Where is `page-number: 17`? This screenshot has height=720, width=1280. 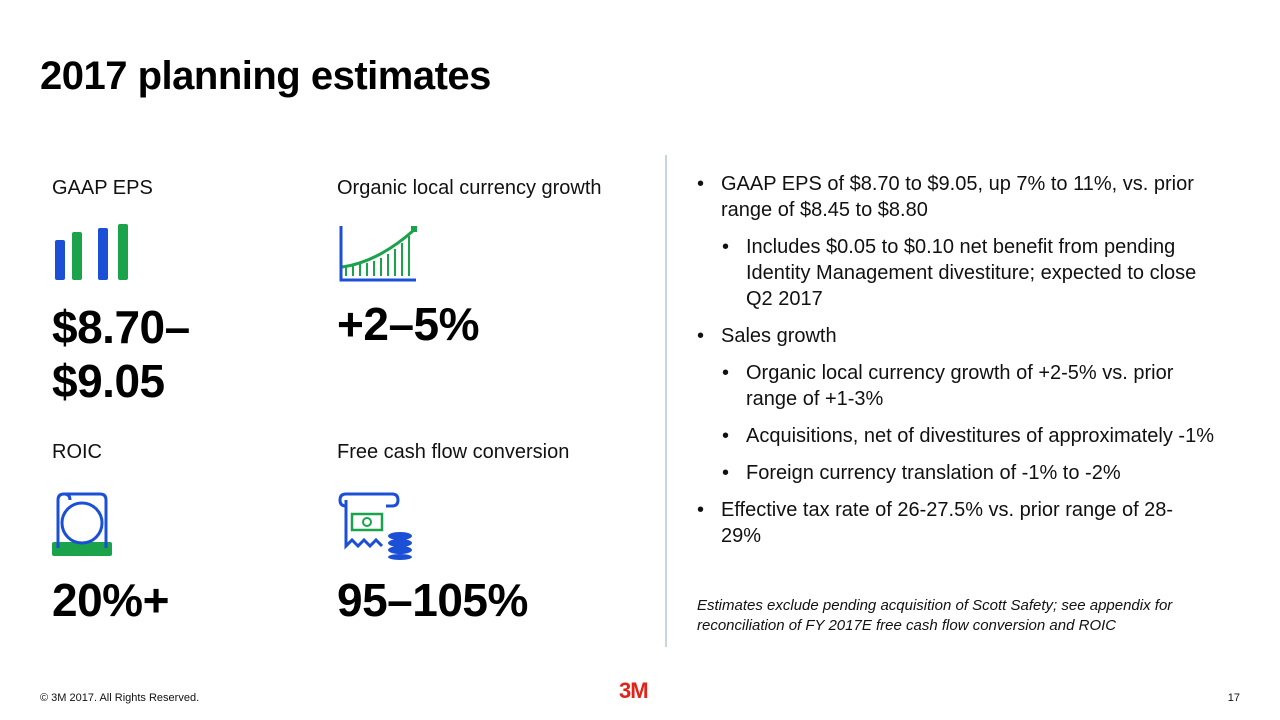 page-number: 17 is located at coordinates (1233, 698).